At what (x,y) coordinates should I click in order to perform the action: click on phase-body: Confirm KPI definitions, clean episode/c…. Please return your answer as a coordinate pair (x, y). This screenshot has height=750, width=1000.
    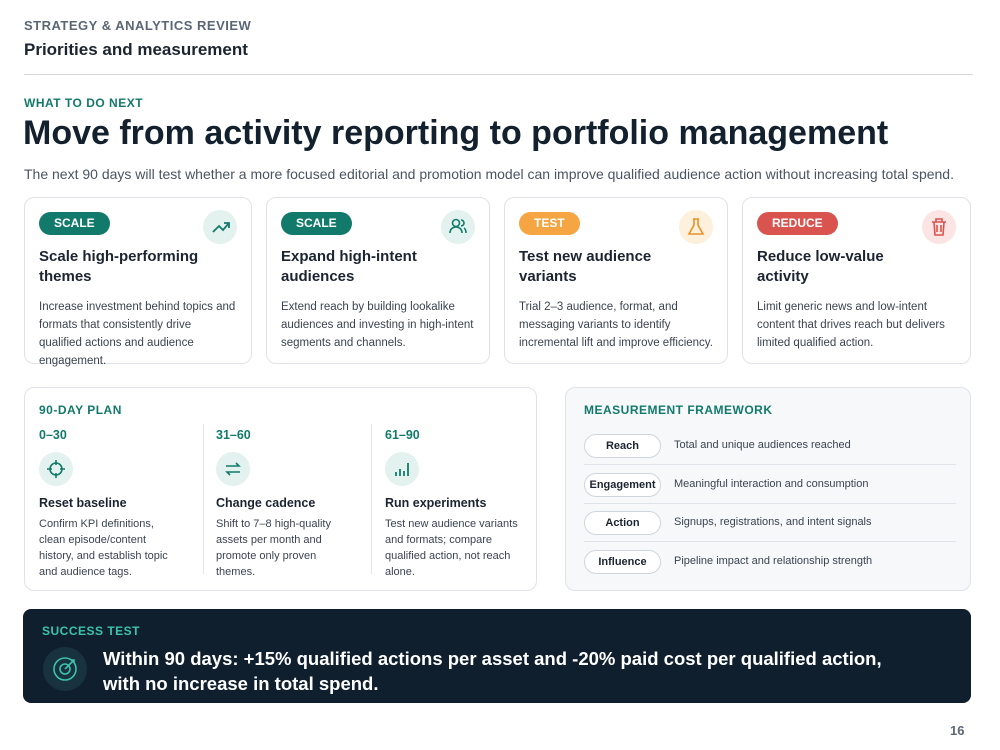
    Looking at the image, I should click on (103, 548).